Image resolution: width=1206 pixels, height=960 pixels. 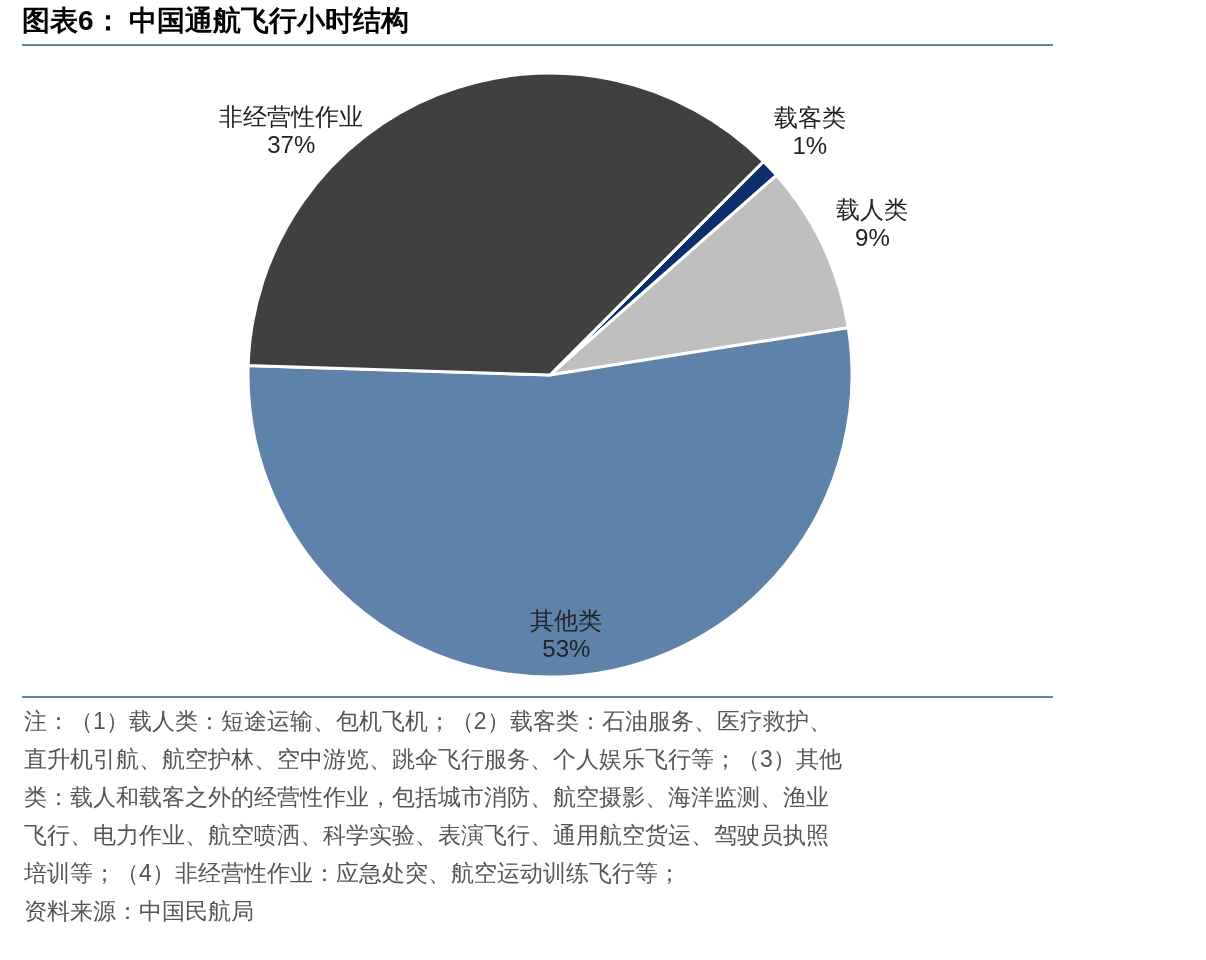 What do you see at coordinates (291, 144) in the screenshot?
I see `data-label: 37%` at bounding box center [291, 144].